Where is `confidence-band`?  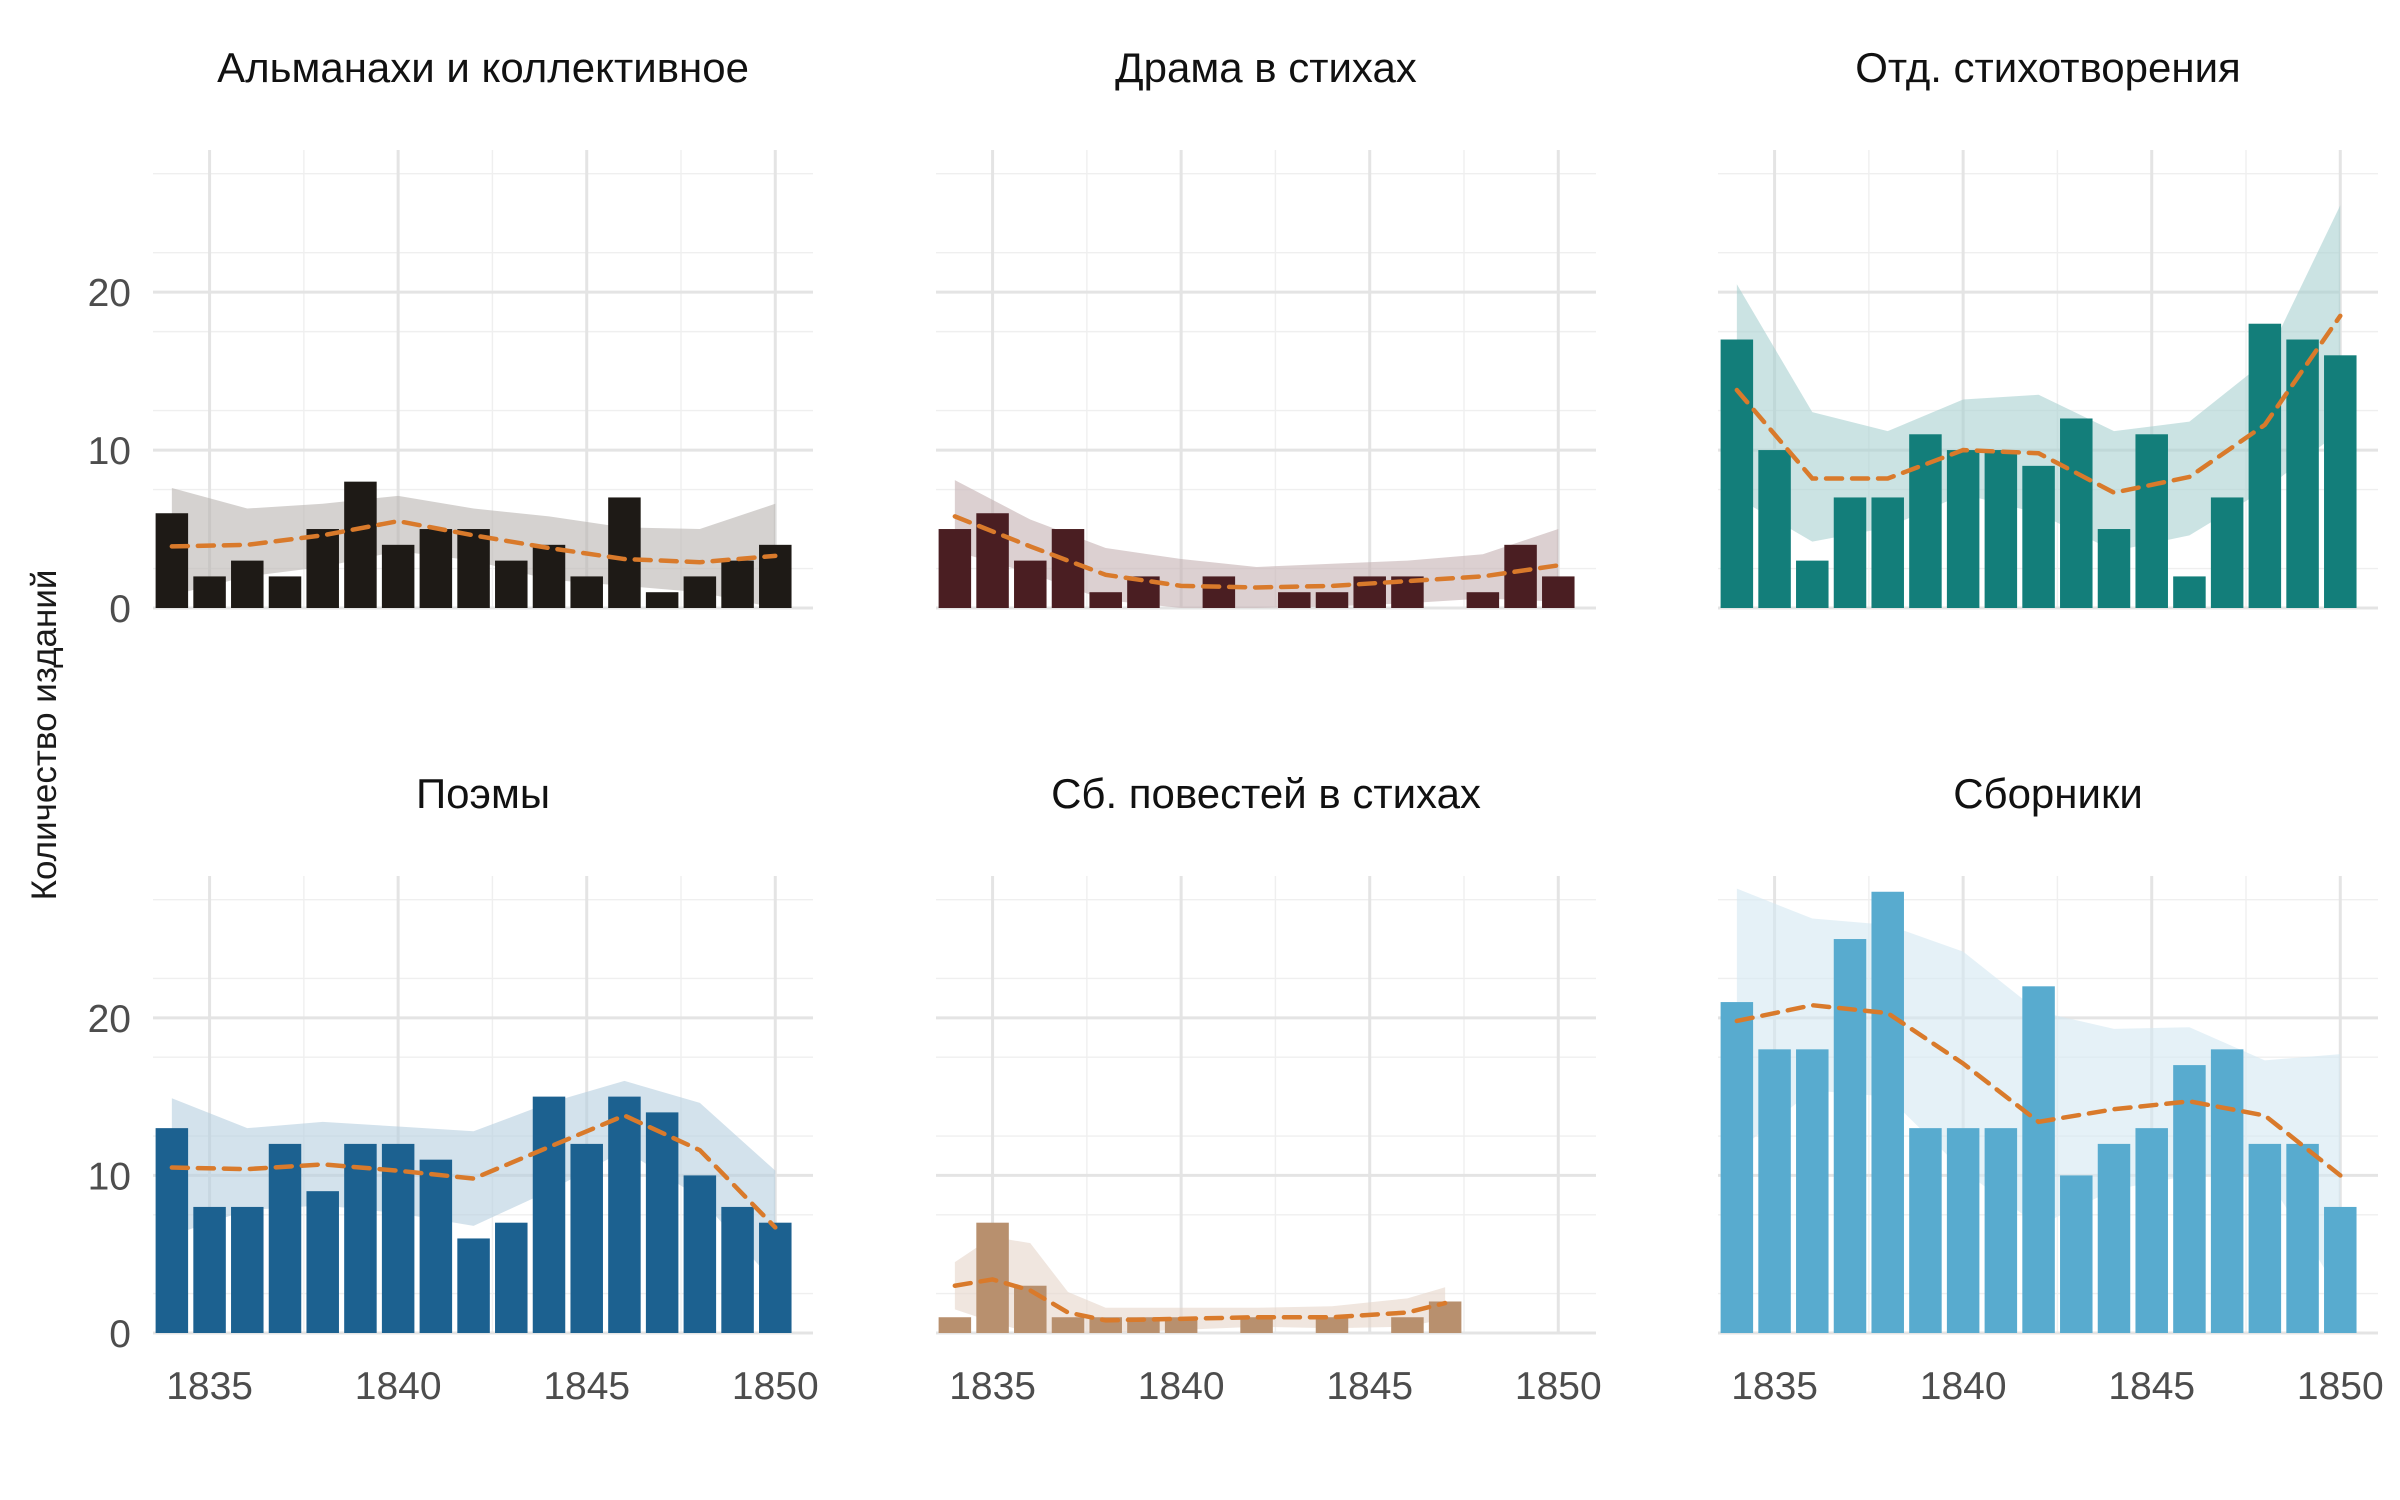 confidence-band is located at coordinates (2038, 378).